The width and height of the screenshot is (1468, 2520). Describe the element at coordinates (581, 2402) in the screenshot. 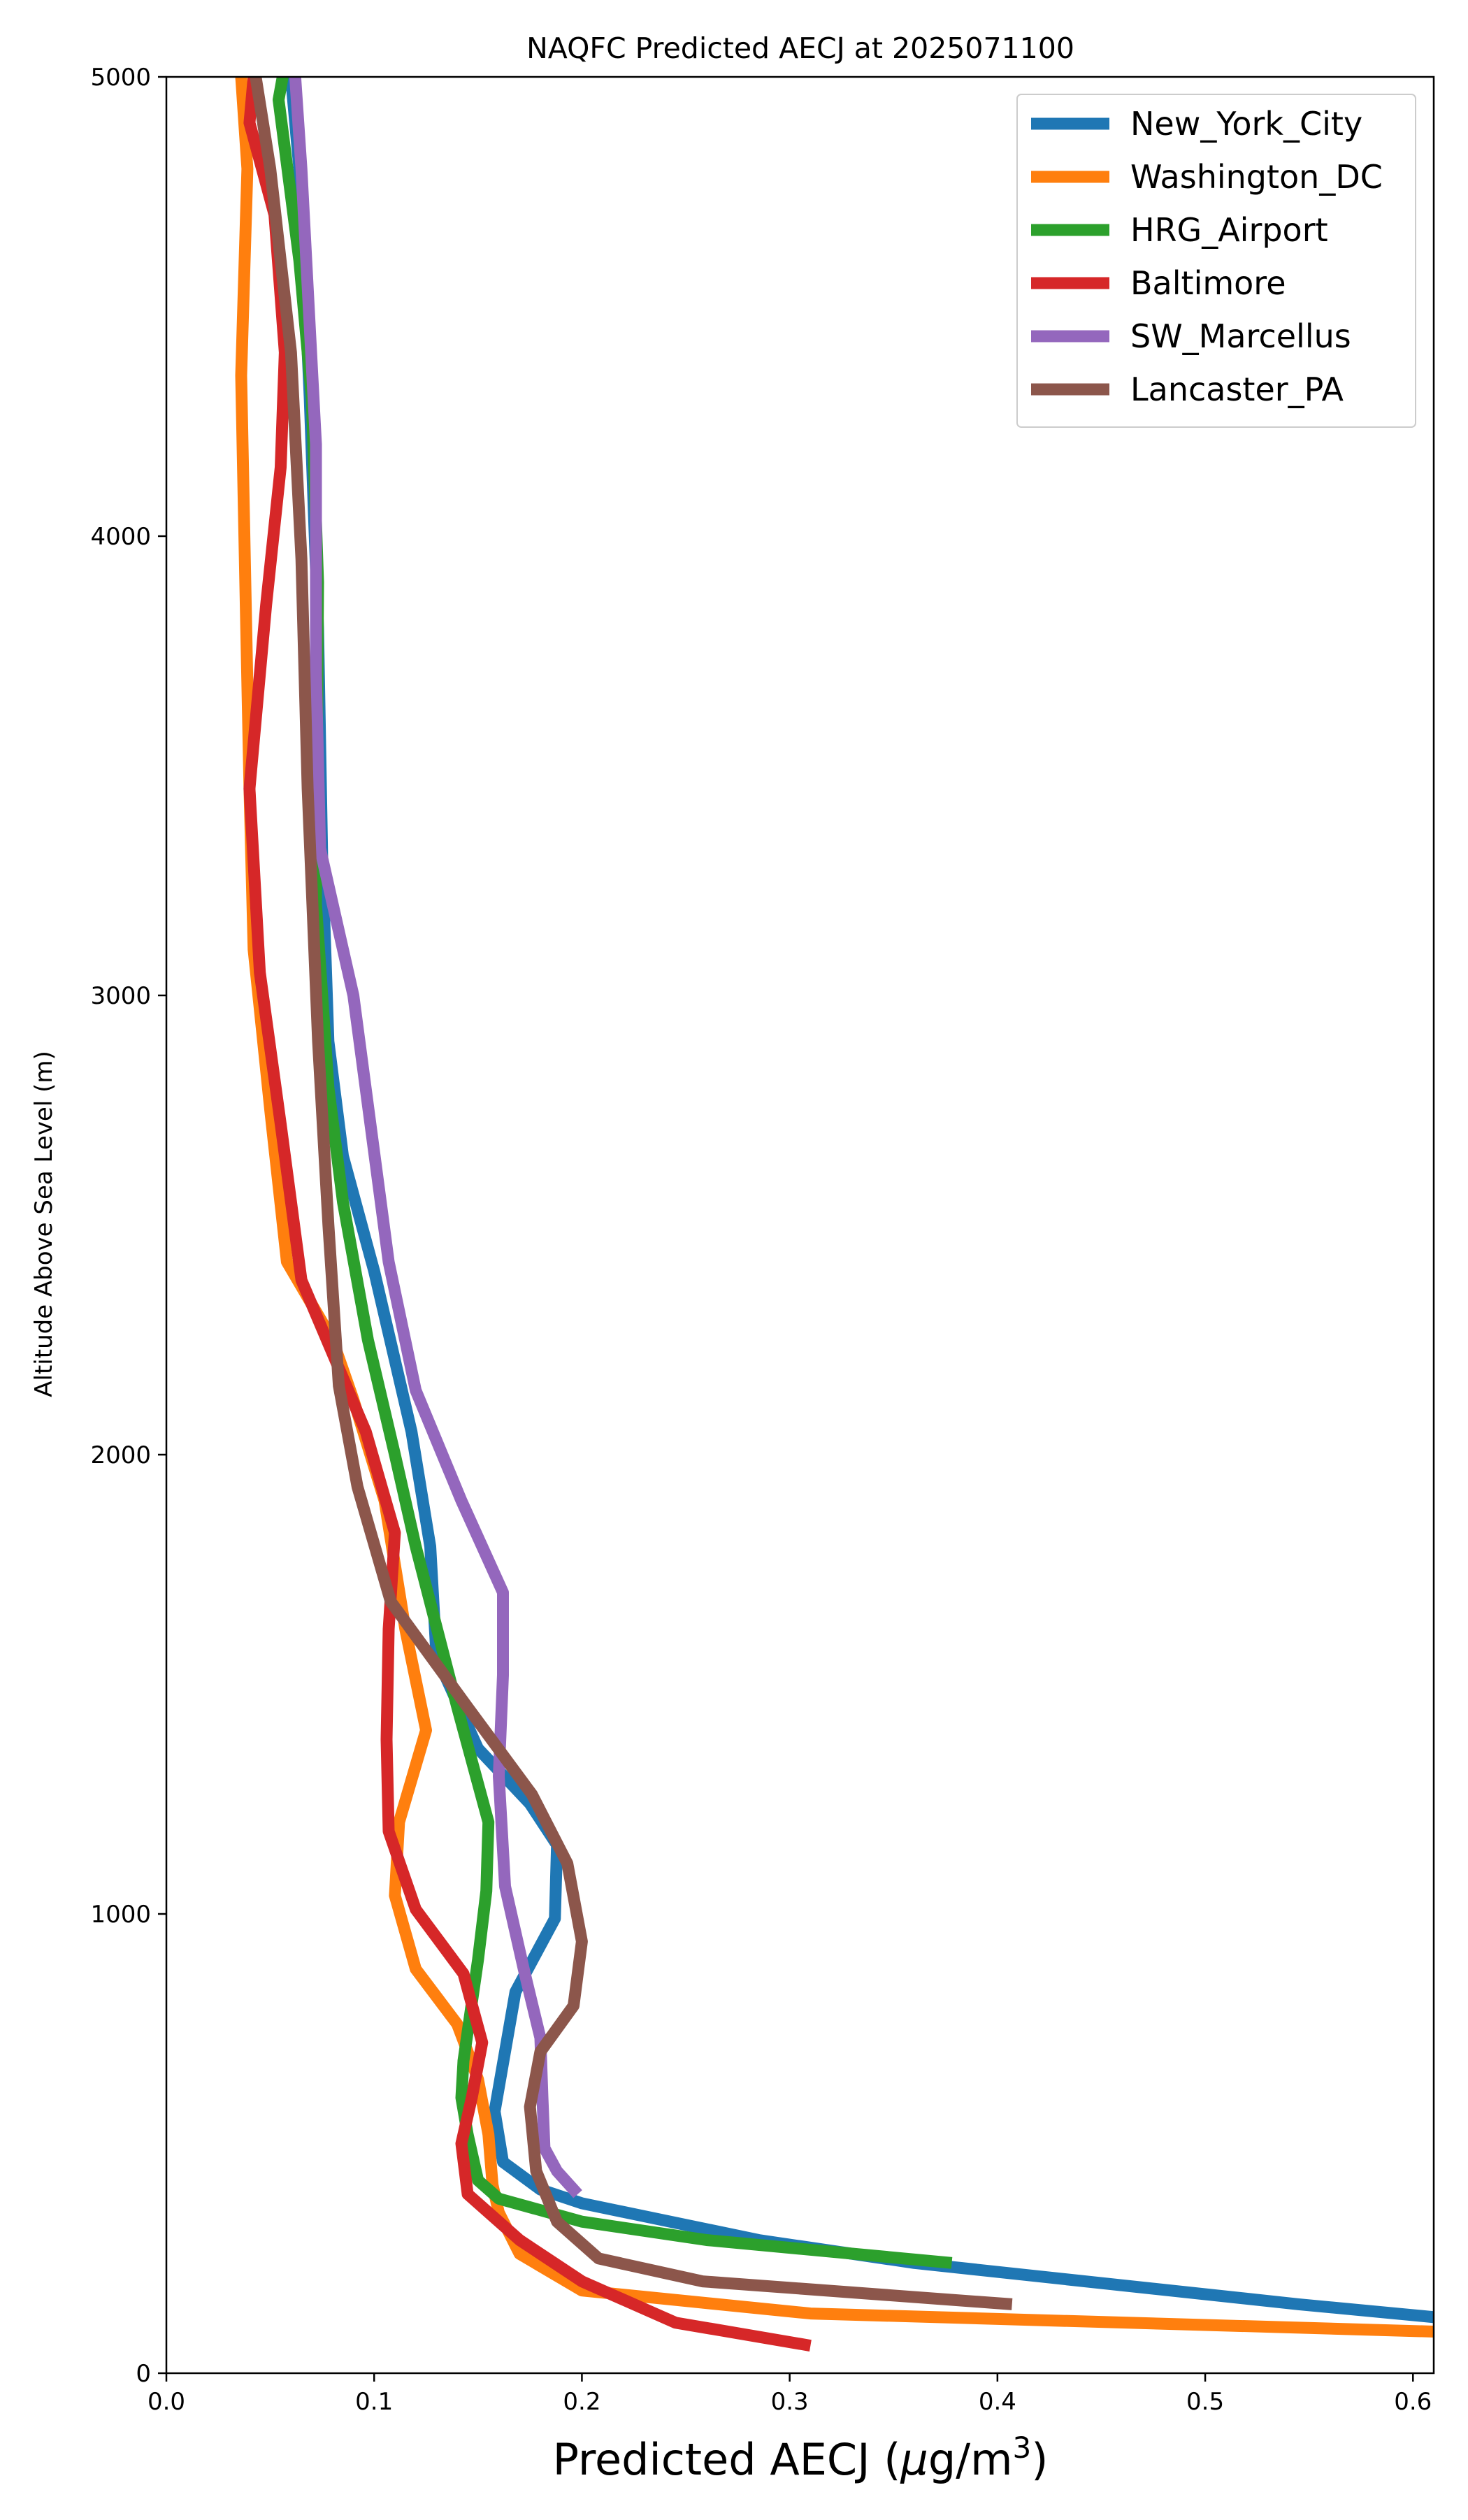

I see `x-tick-label: 0.2` at that location.